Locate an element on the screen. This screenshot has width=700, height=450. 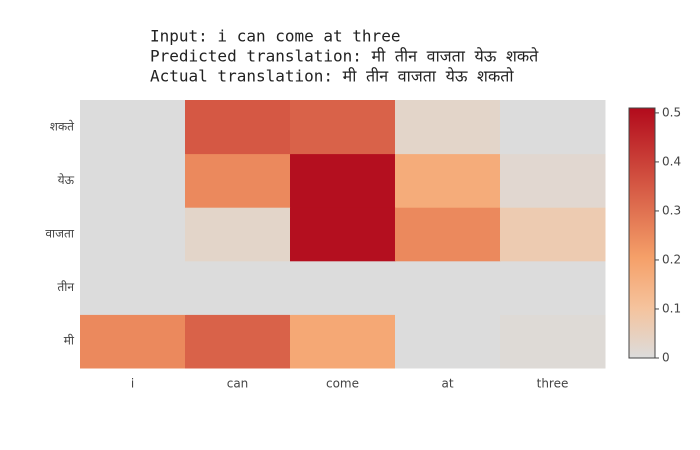
y-tick-label: तीन is located at coordinates (65, 287).